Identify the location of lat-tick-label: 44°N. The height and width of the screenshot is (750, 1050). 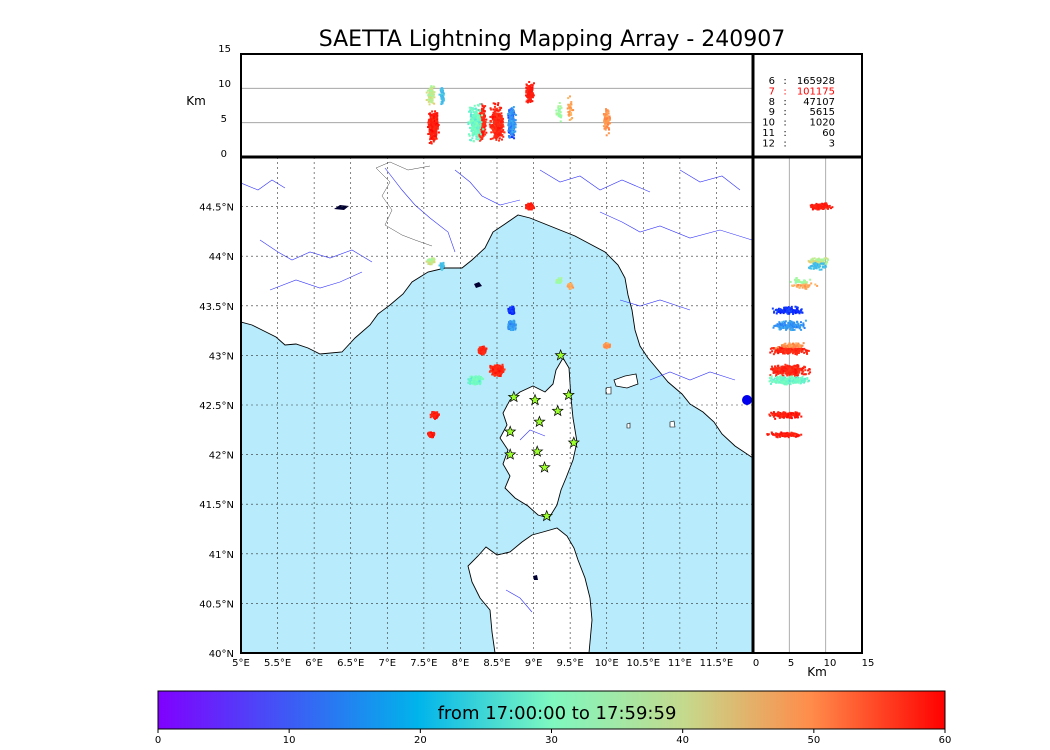
(221, 257).